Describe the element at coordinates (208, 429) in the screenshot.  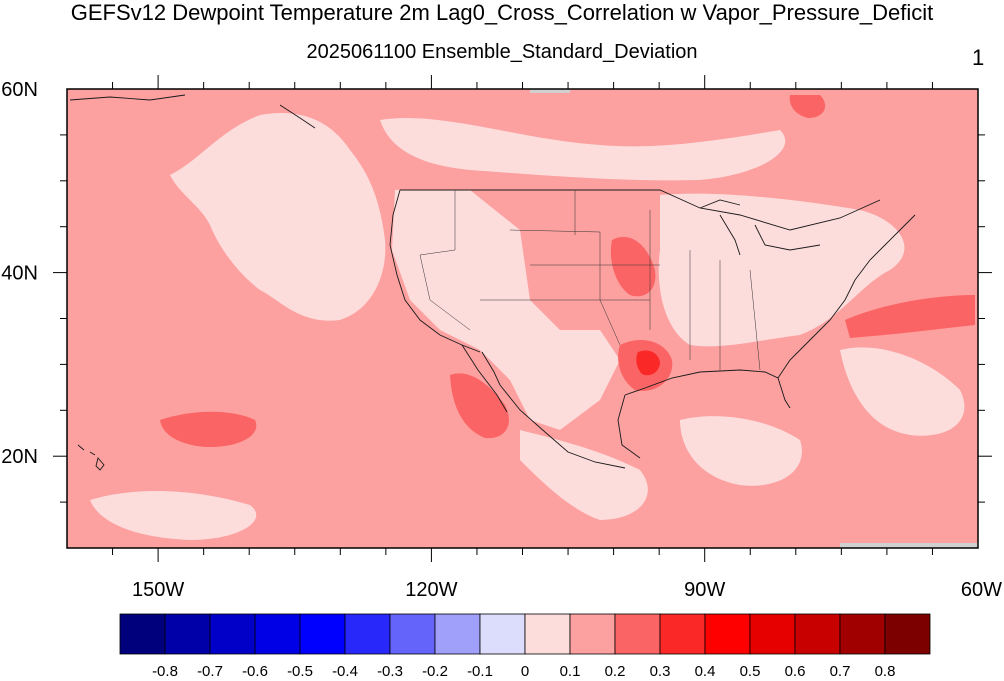
I see `pacific-high-region` at that location.